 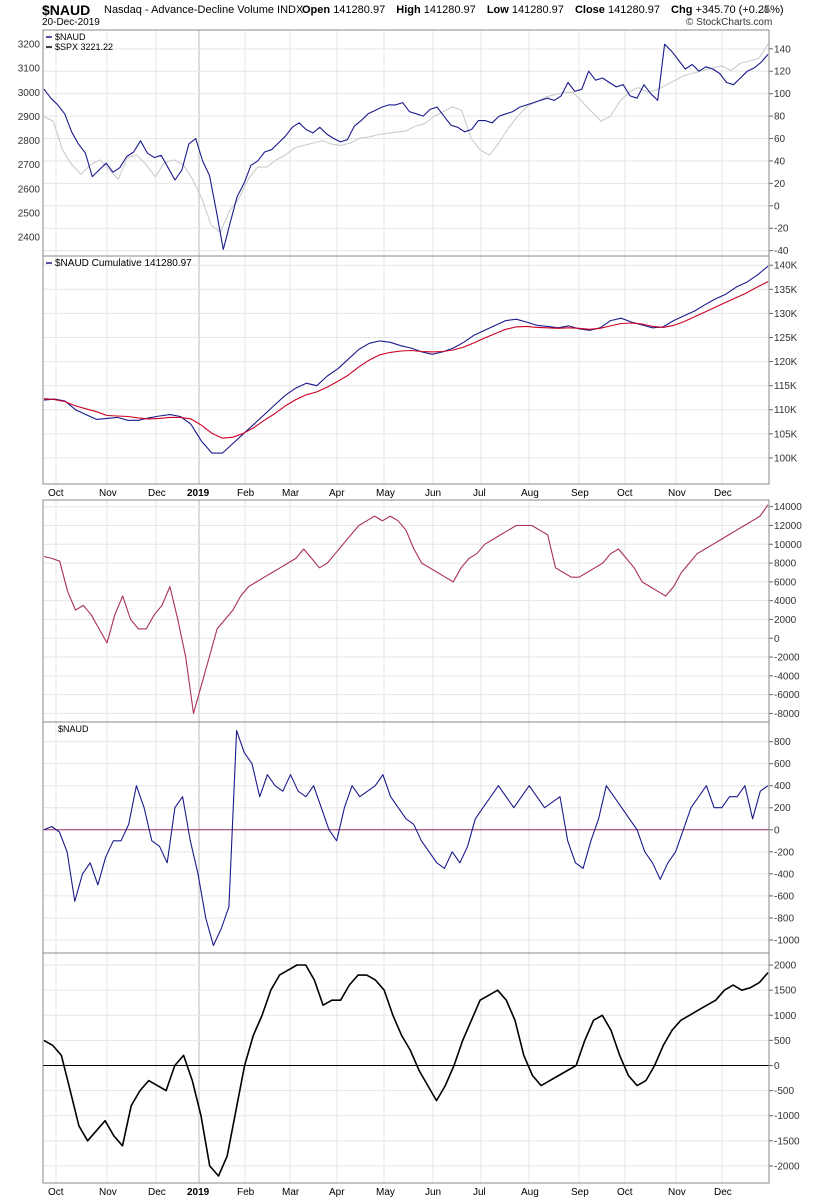 I want to click on left-tick-label: 2700, so click(x=29, y=165).